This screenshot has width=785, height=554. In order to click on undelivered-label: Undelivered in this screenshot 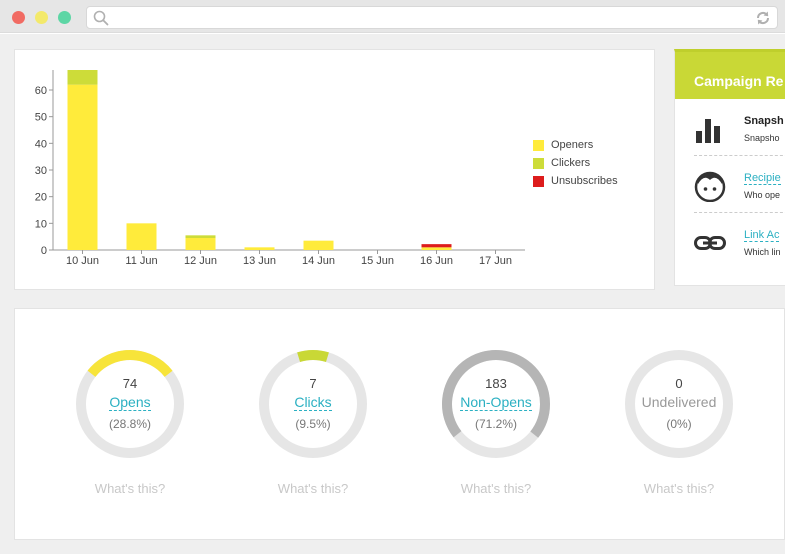, I will do `click(679, 402)`.